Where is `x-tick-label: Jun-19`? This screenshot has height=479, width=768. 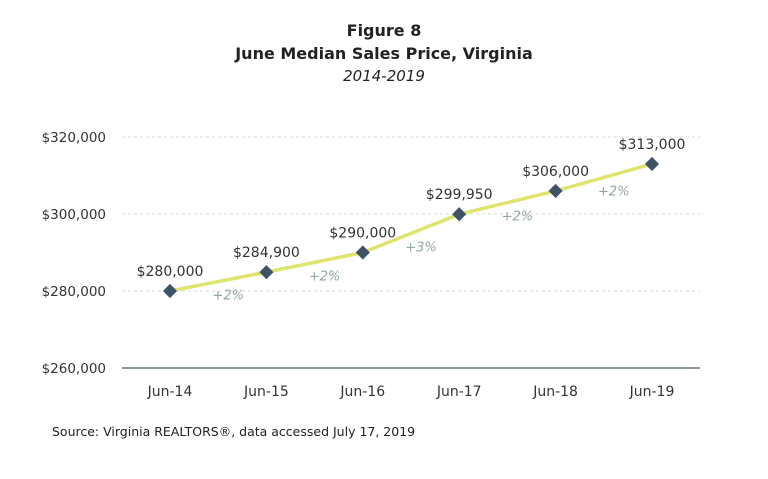
x-tick-label: Jun-19 is located at coordinates (652, 392).